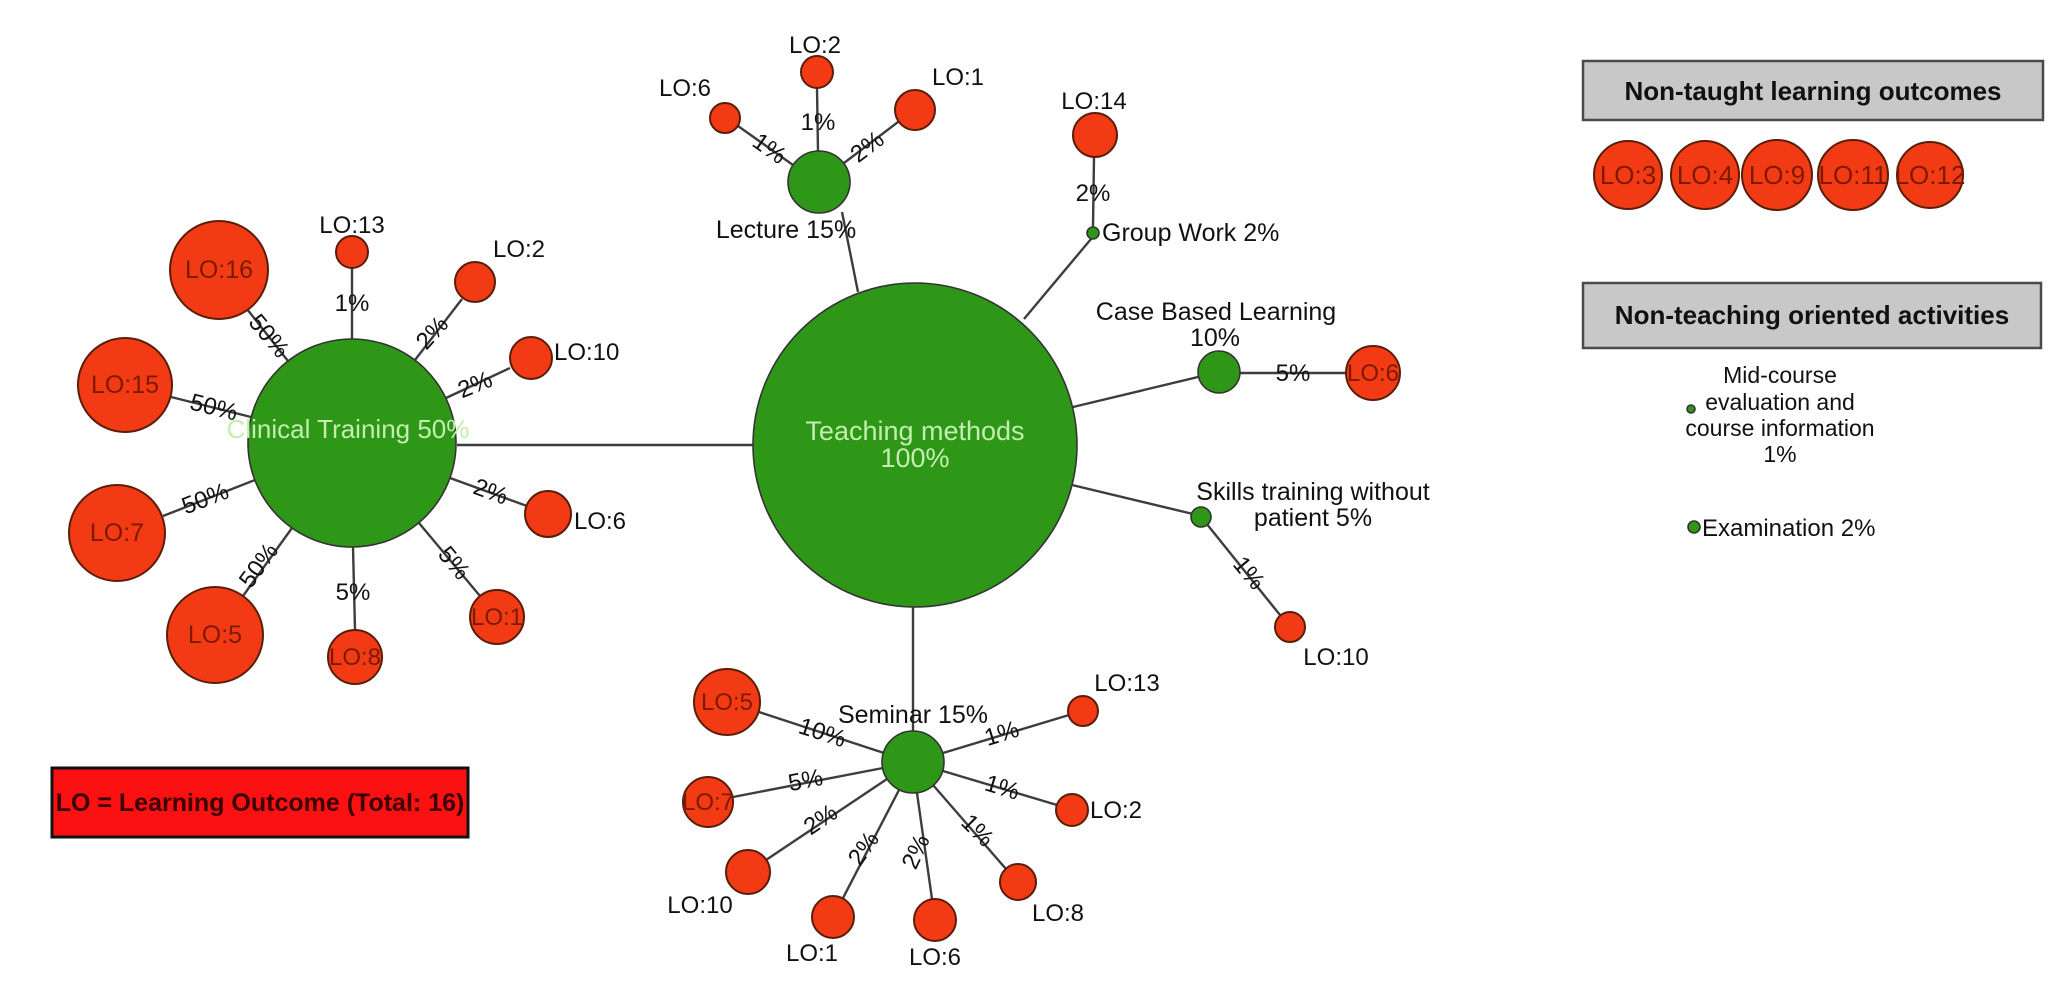  What do you see at coordinates (1083, 711) in the screenshot?
I see `node-seminar-lo13` at bounding box center [1083, 711].